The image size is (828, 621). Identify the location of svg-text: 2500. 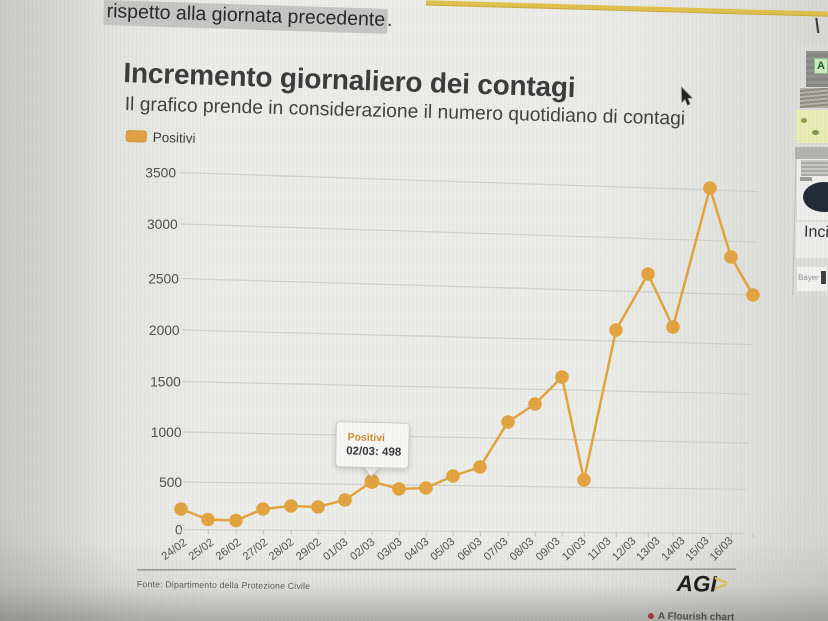
(163, 278).